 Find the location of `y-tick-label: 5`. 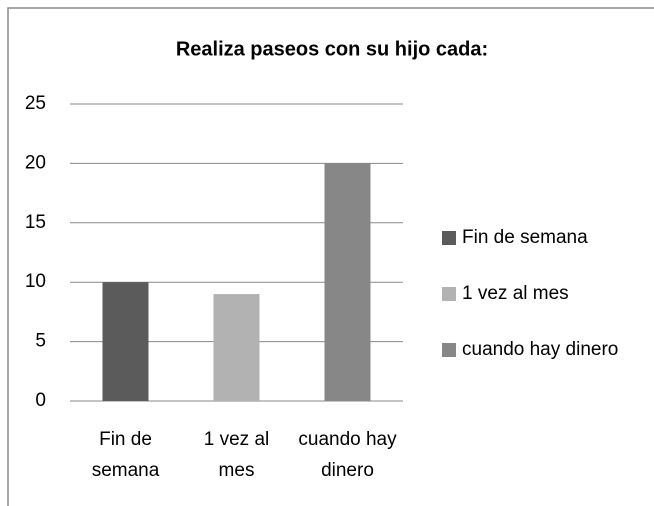

y-tick-label: 5 is located at coordinates (40, 341).